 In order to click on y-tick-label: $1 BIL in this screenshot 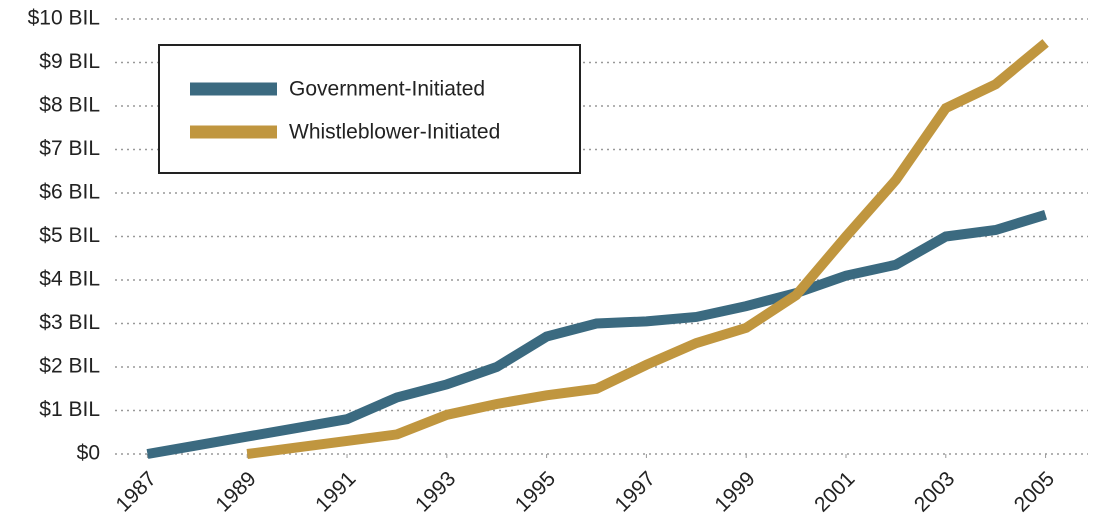, I will do `click(69, 409)`.